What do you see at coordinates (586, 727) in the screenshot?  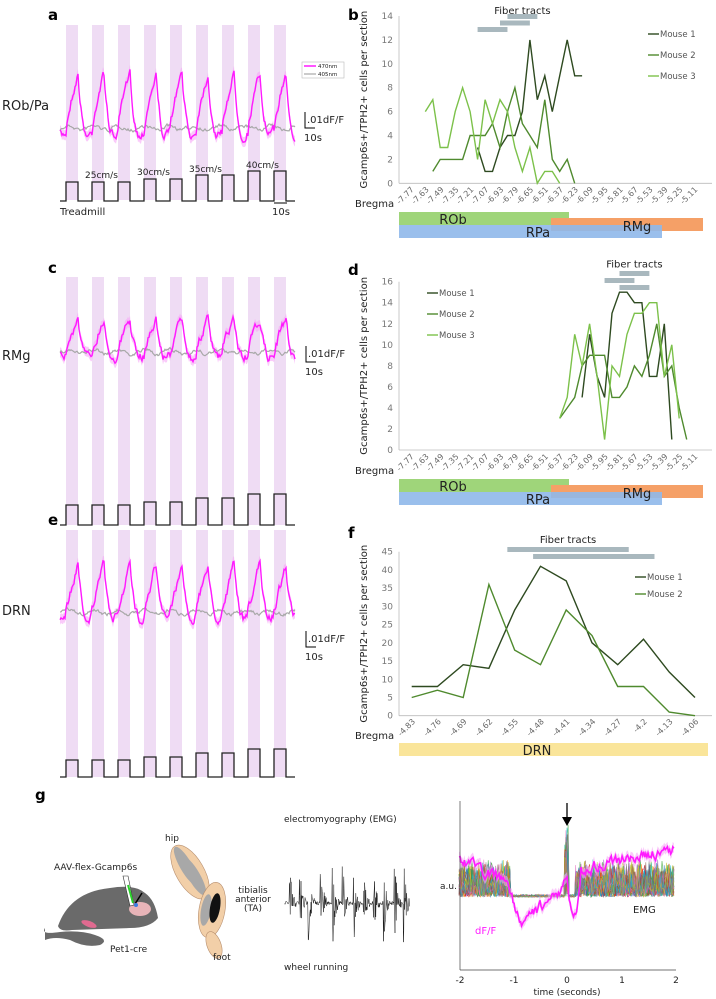 I see `x-tick-label: -4.34` at bounding box center [586, 727].